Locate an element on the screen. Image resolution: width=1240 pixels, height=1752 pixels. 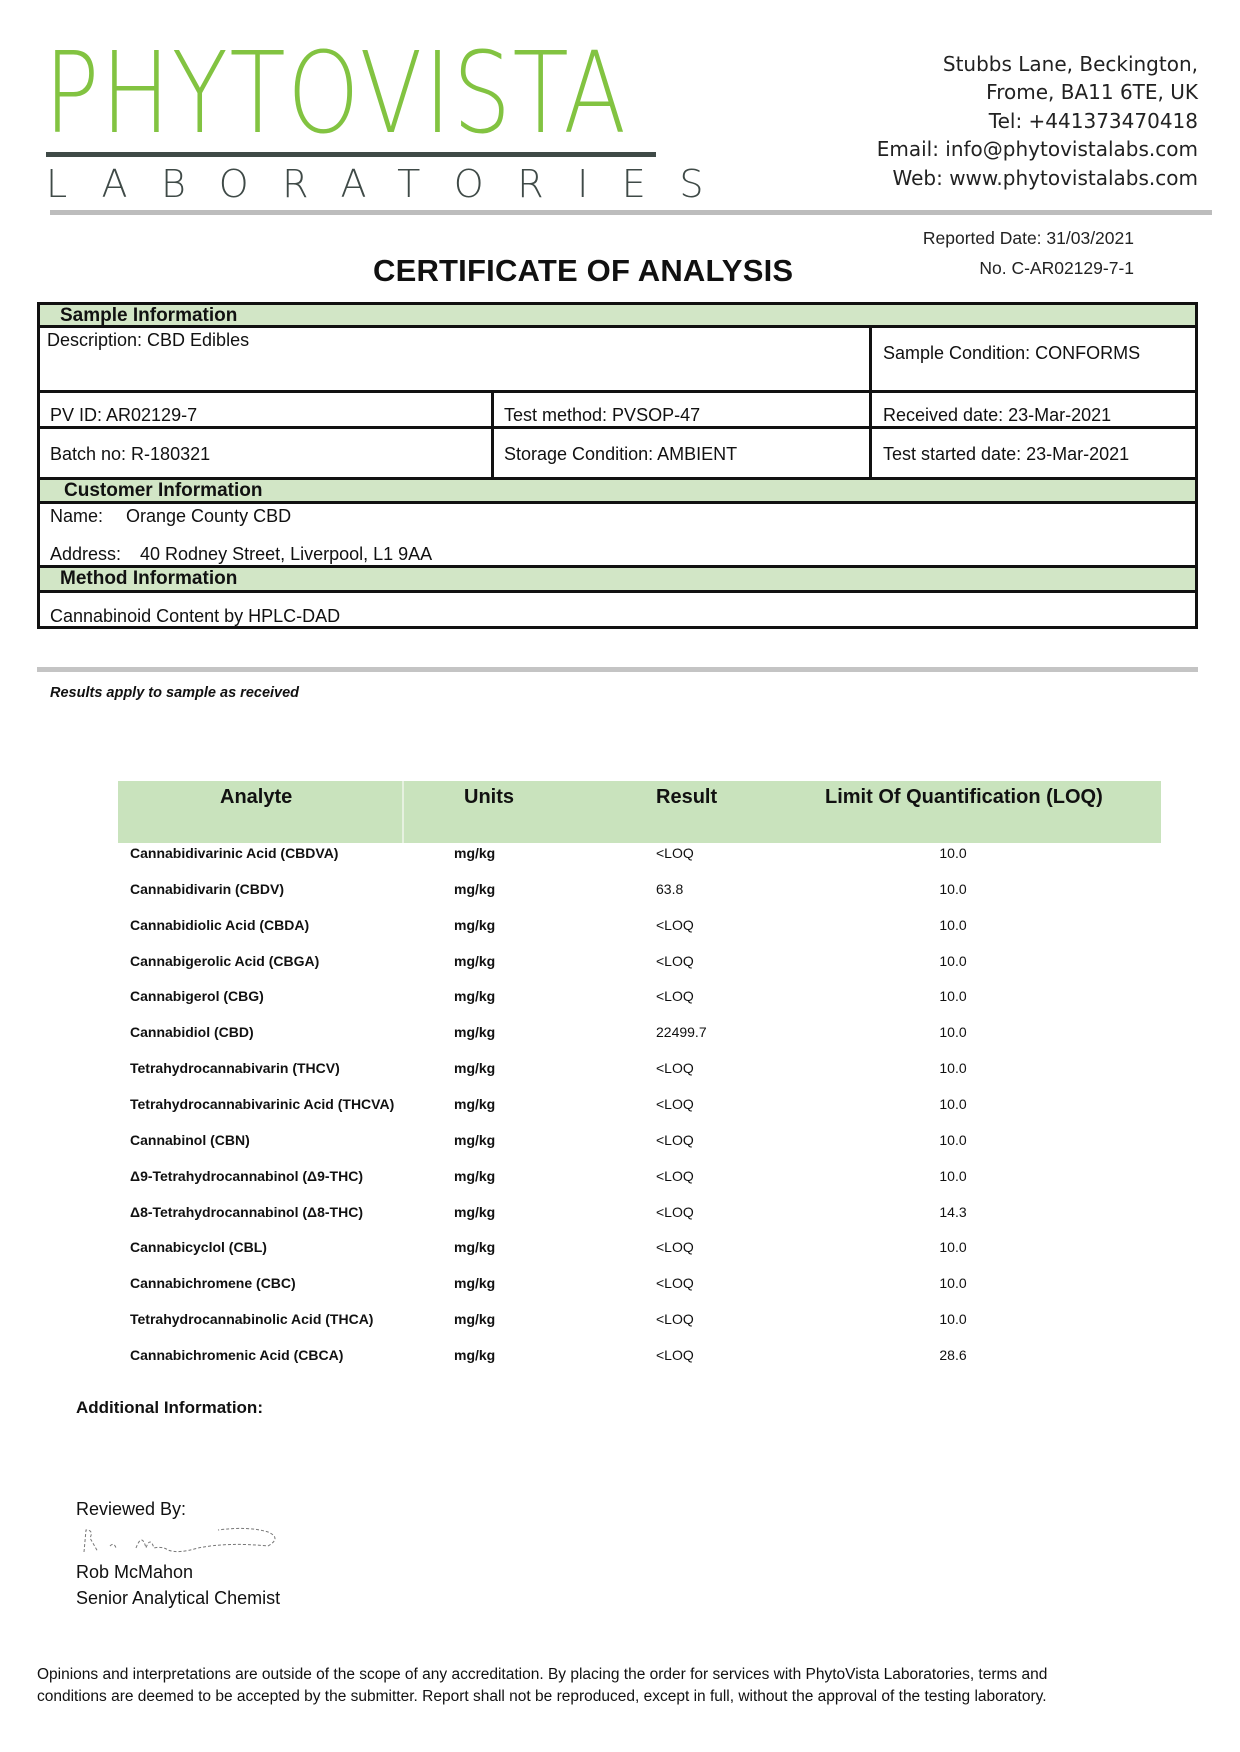
table-row: Cannabidiol (CBD) mg/kg 22499.7 10.0 is located at coordinates (620, 1042).